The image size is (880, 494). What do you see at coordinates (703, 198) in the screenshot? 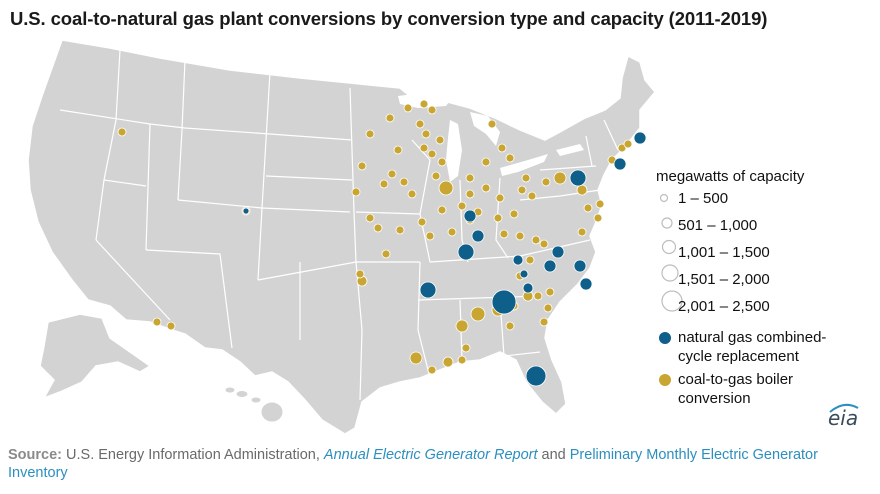
I see `legend-size-label: 1 – 500` at bounding box center [703, 198].